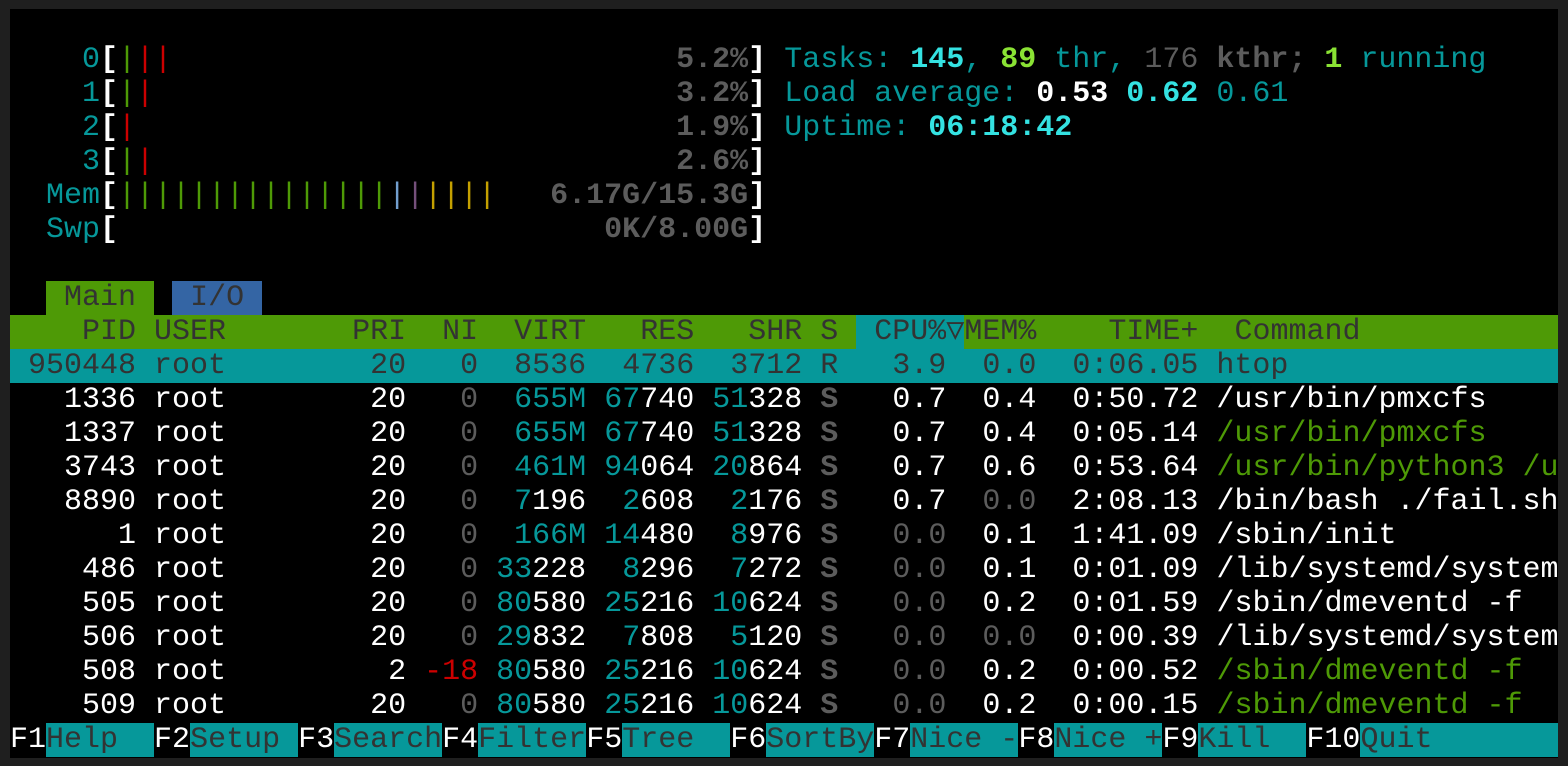 This screenshot has height=766, width=1568. What do you see at coordinates (127, 162) in the screenshot?
I see `cpu-bar-normal: |` at bounding box center [127, 162].